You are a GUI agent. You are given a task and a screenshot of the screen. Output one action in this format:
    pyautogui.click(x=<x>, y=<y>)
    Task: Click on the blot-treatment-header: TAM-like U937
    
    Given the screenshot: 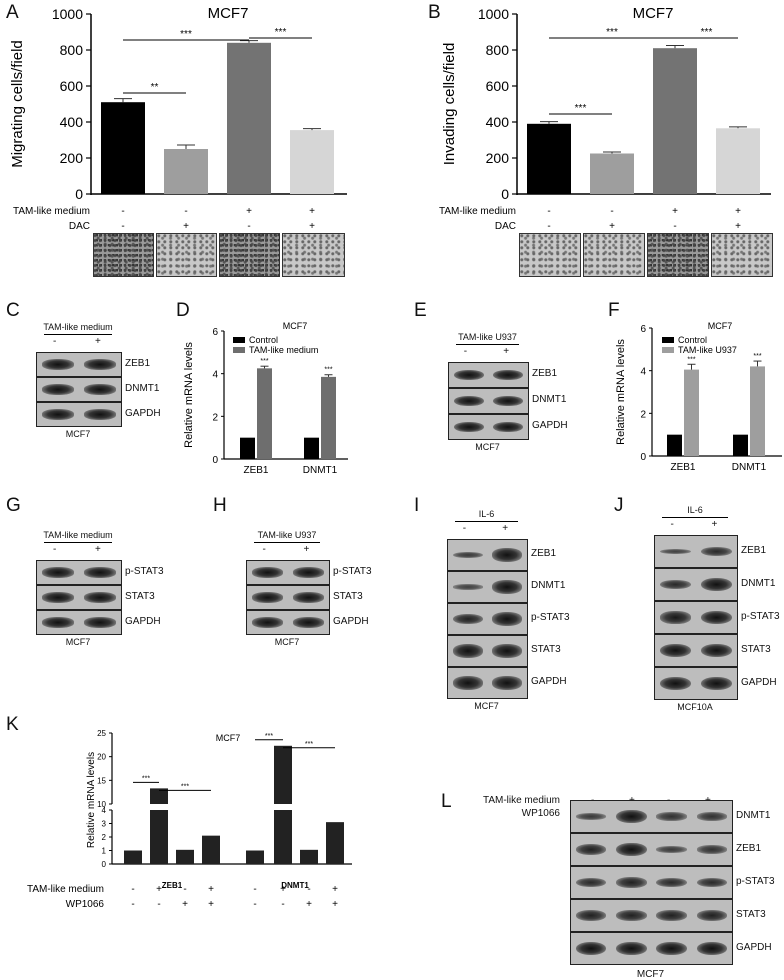 What is the action you would take?
    pyautogui.click(x=287, y=535)
    